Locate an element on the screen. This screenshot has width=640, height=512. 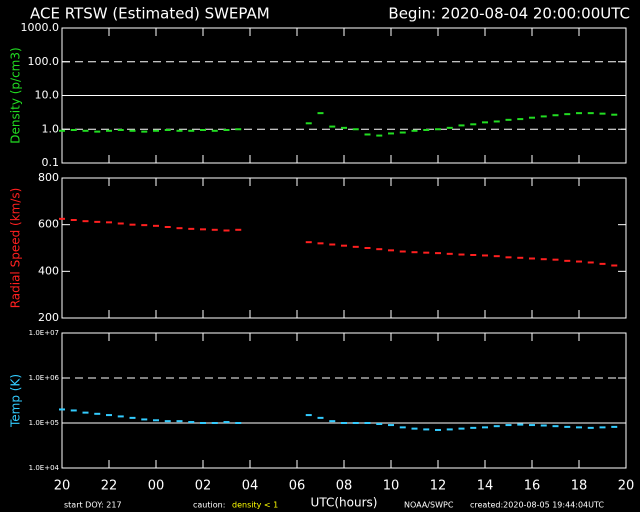
y-tick-label: 1.0E+04 is located at coordinates (44, 468).